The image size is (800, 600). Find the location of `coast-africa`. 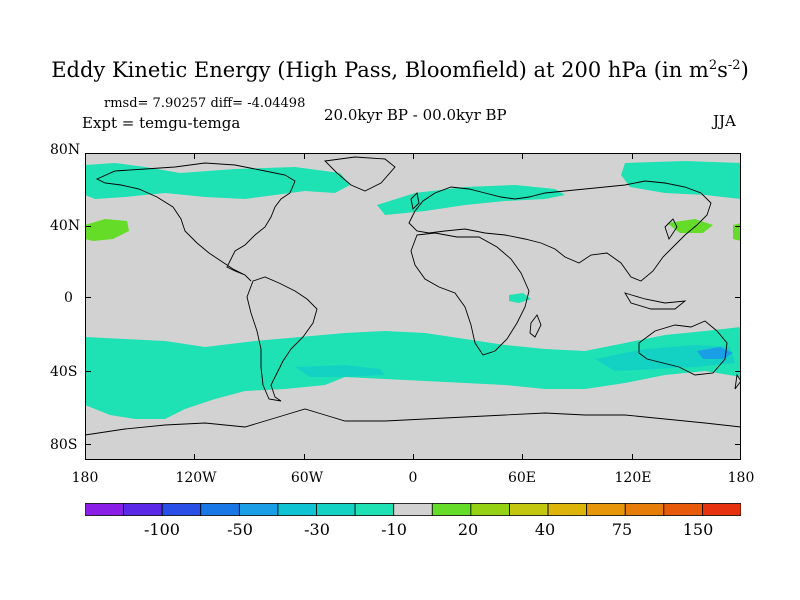

coast-africa is located at coordinates (470, 294).